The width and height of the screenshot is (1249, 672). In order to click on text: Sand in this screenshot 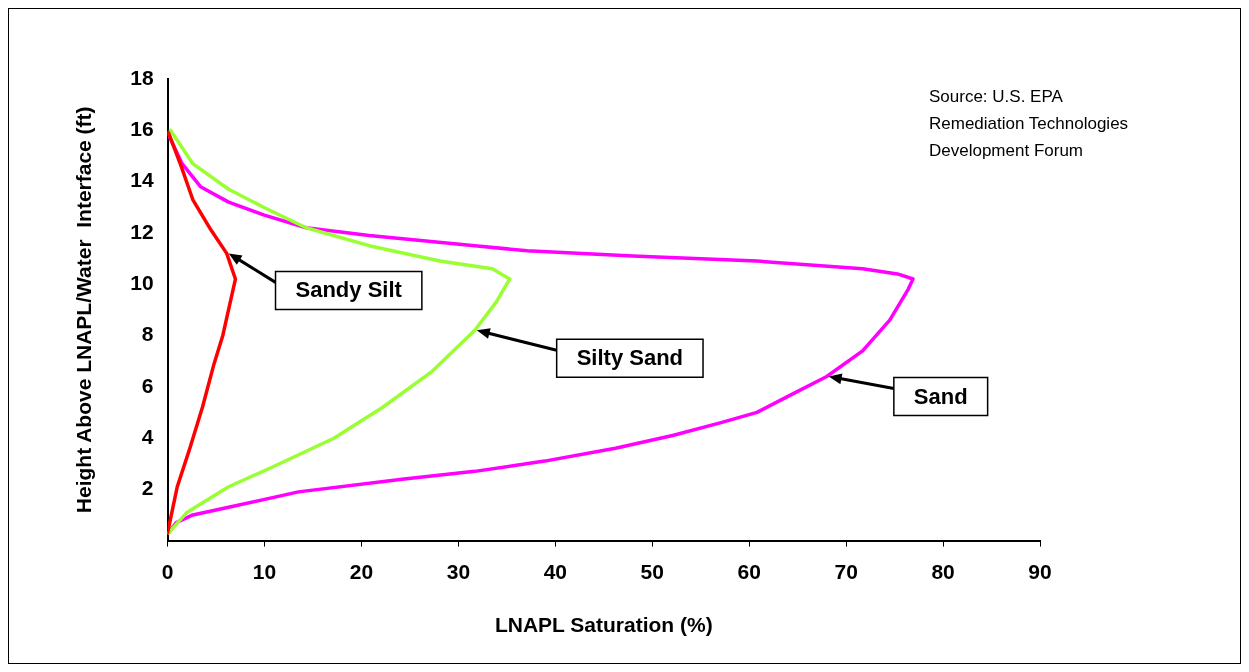, I will do `click(940, 396)`.